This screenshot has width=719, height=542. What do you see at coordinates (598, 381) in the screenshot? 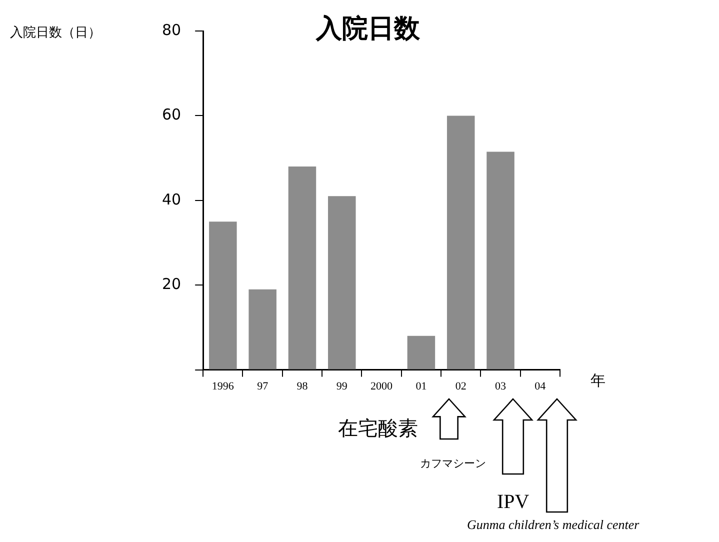
I see `x-axis-title: 年` at bounding box center [598, 381].